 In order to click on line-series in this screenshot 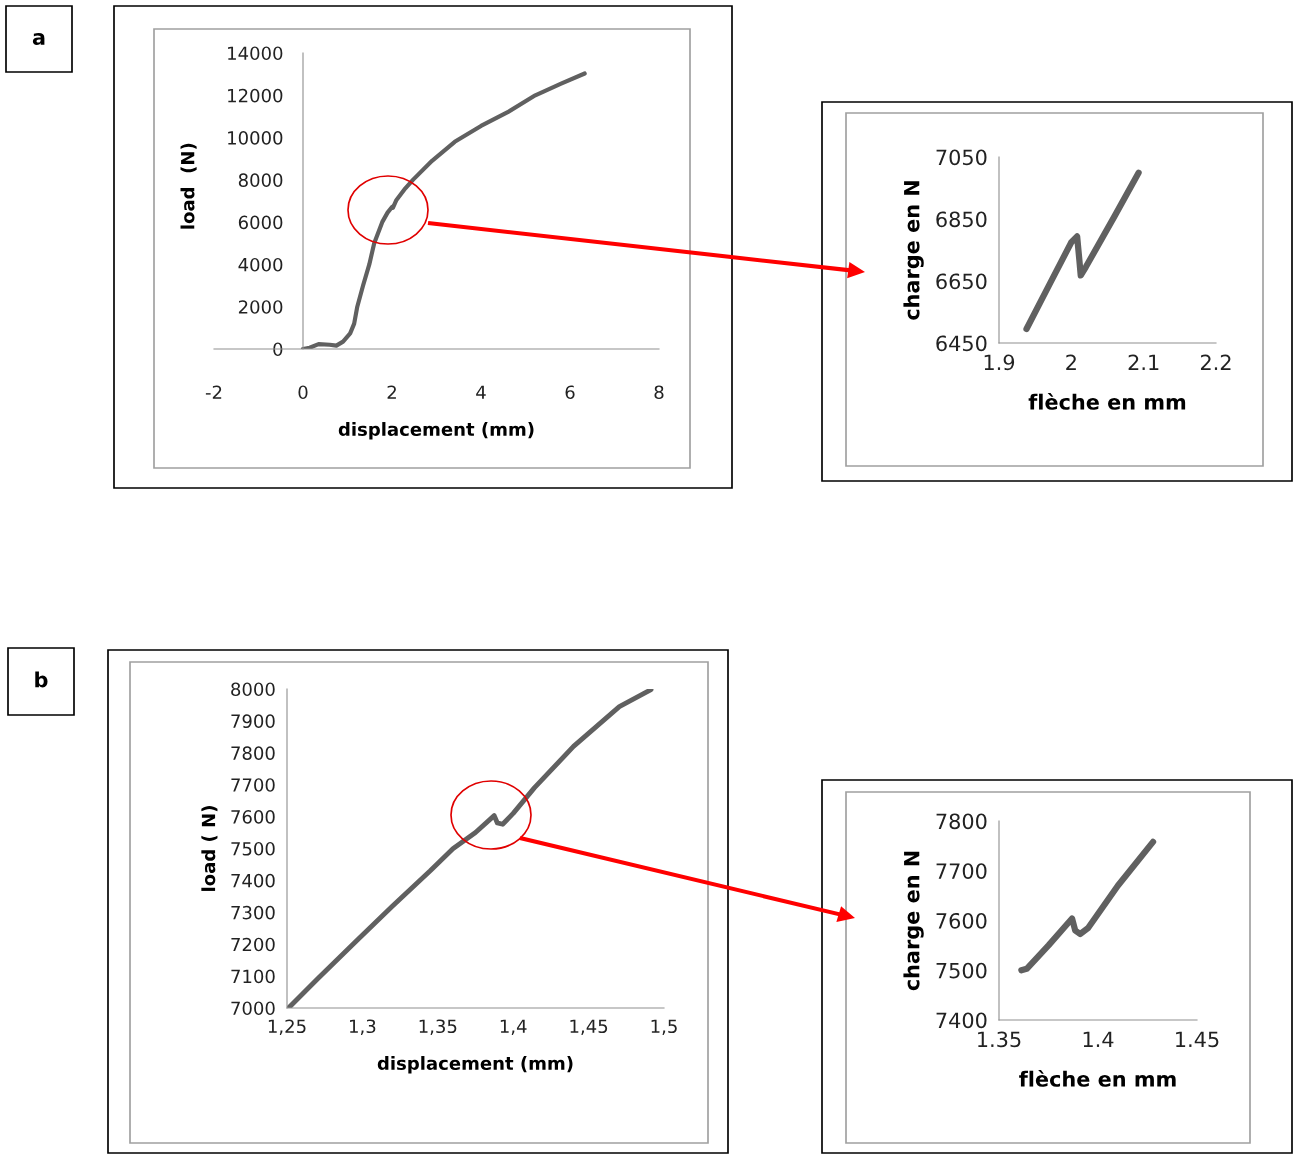, I will do `click(443, 210)`.